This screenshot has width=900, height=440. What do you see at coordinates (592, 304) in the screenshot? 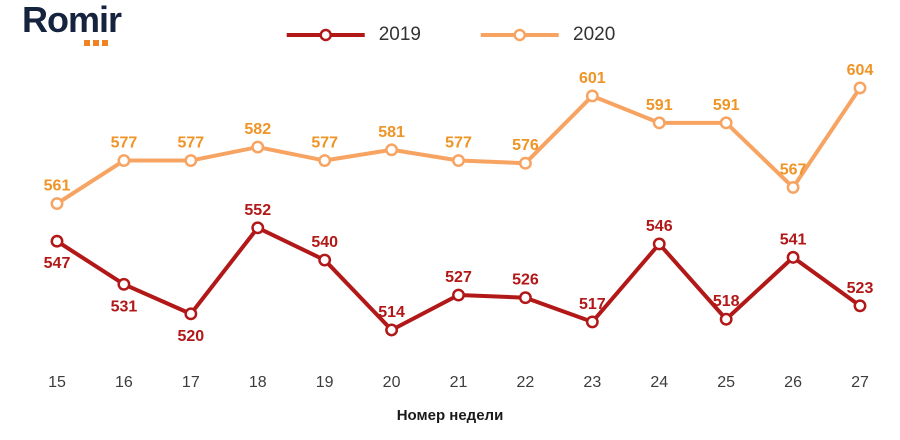
I see `data-point-label: 517` at bounding box center [592, 304].